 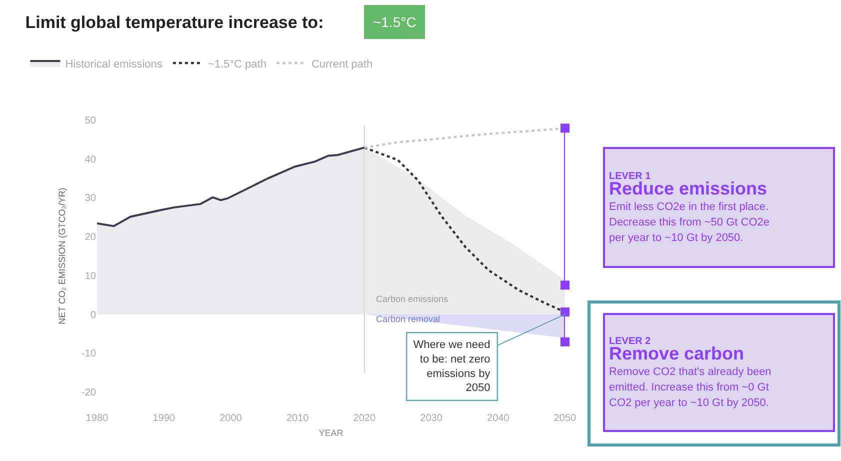 What do you see at coordinates (174, 22) in the screenshot?
I see `chart-title: Limit global temperature increase to:` at bounding box center [174, 22].